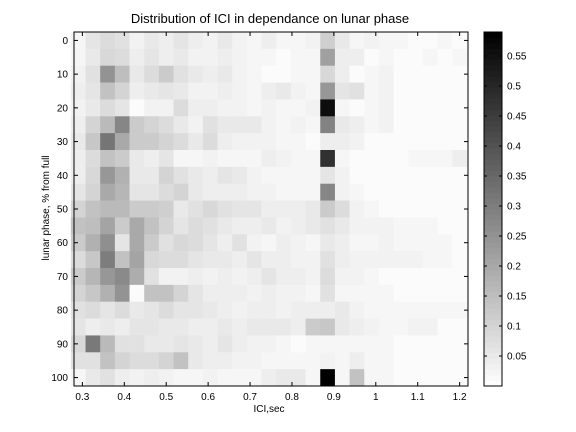  I want to click on x-axis-label: ICI,sec, so click(268, 409).